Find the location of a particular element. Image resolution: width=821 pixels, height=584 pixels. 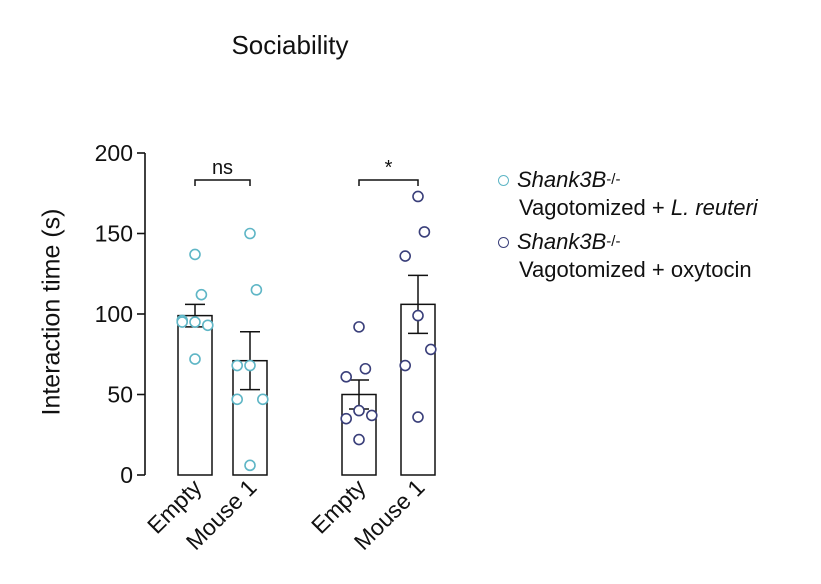

legend-treatment-1: L. reuteri is located at coordinates (714, 207).